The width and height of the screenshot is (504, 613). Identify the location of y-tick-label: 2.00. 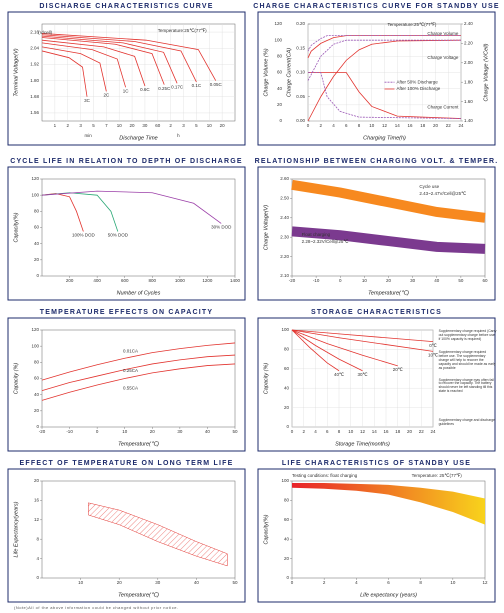
(468, 62).